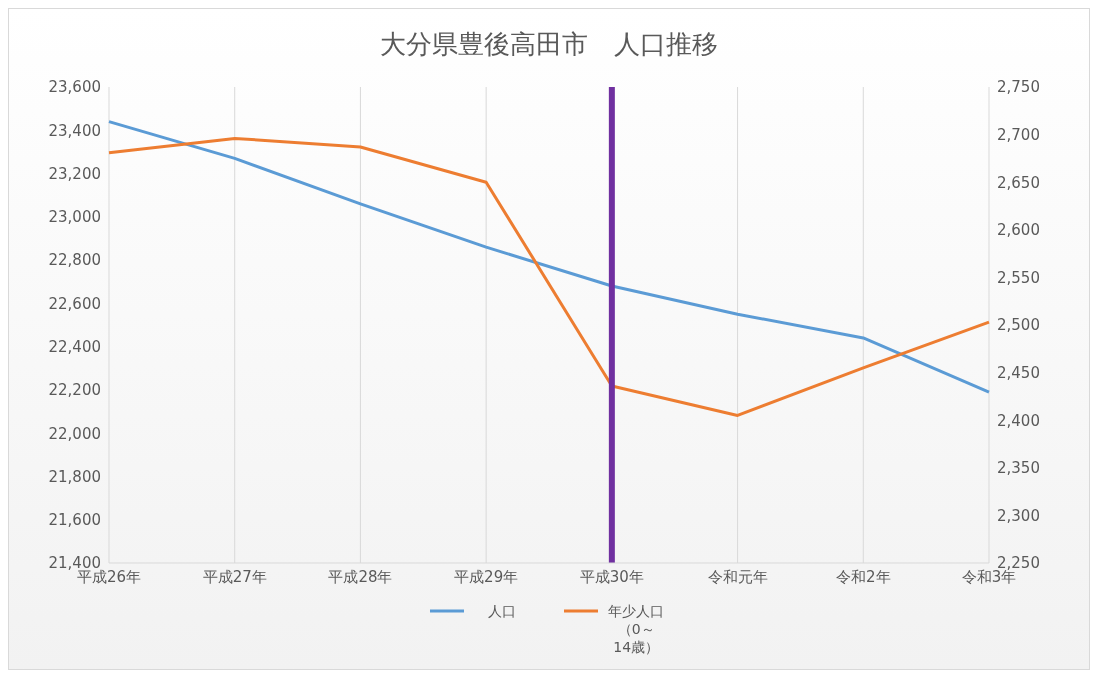 This screenshot has height=676, width=1094. I want to click on x-tick-label: 平成28年, so click(360, 576).